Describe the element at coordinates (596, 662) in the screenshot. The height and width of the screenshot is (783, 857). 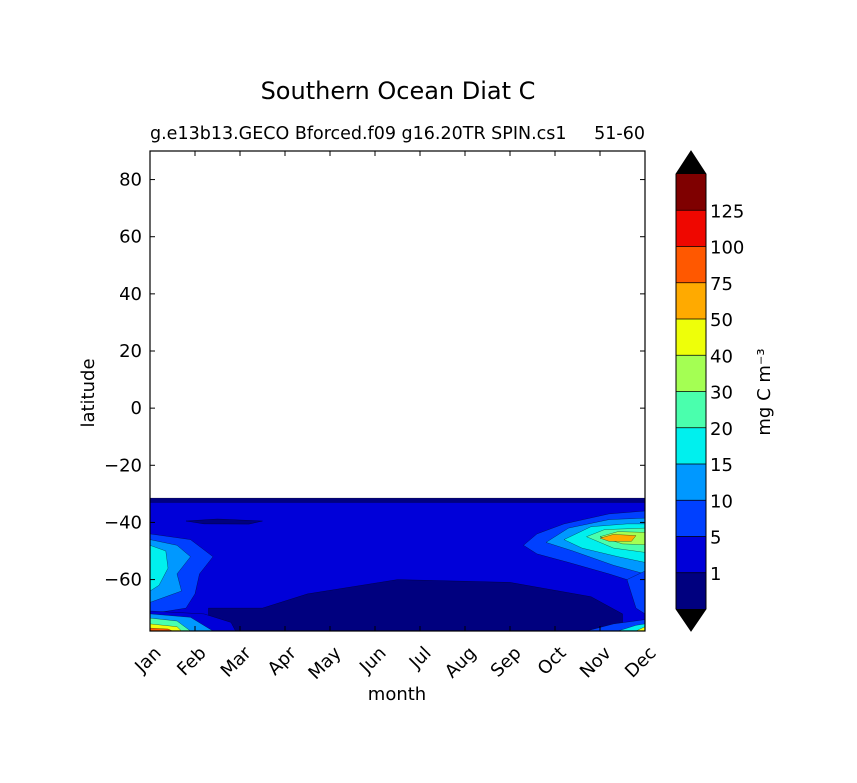
I see `x-tick-label-nov: Nov` at that location.